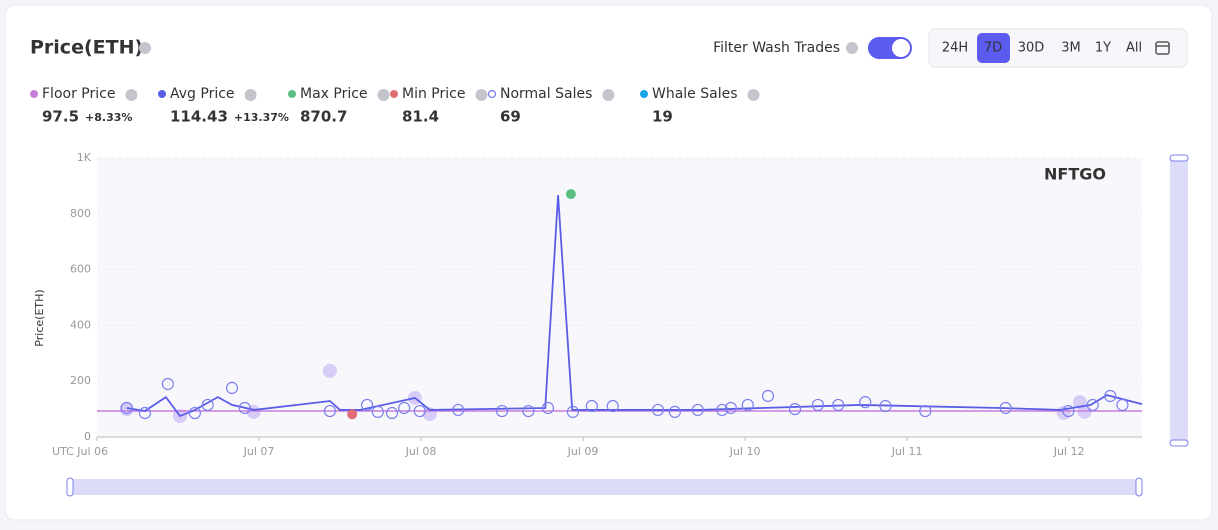 This screenshot has width=1218, height=530. Describe the element at coordinates (323, 117) in the screenshot. I see `stat-value: 870.7` at that location.